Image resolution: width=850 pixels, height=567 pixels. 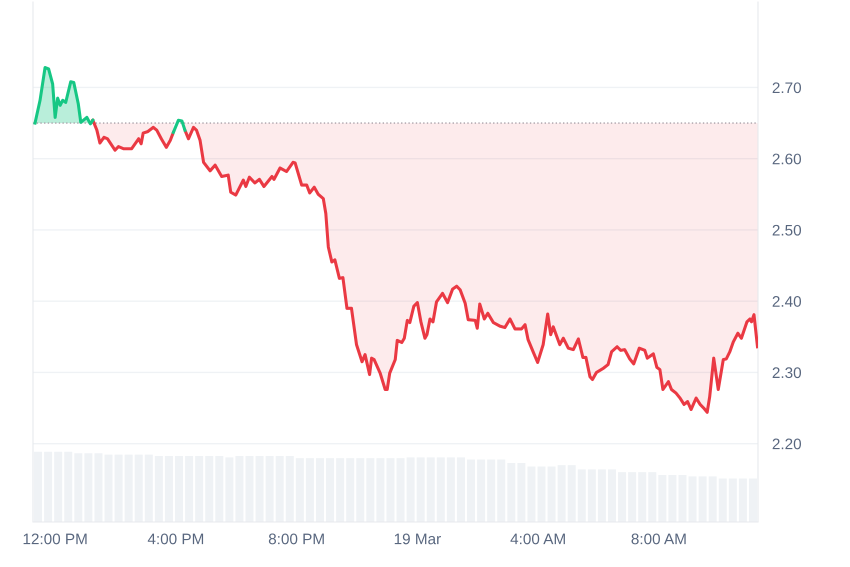 What do you see at coordinates (176, 539) in the screenshot?
I see `x-tick-label: 4:00 PM` at bounding box center [176, 539].